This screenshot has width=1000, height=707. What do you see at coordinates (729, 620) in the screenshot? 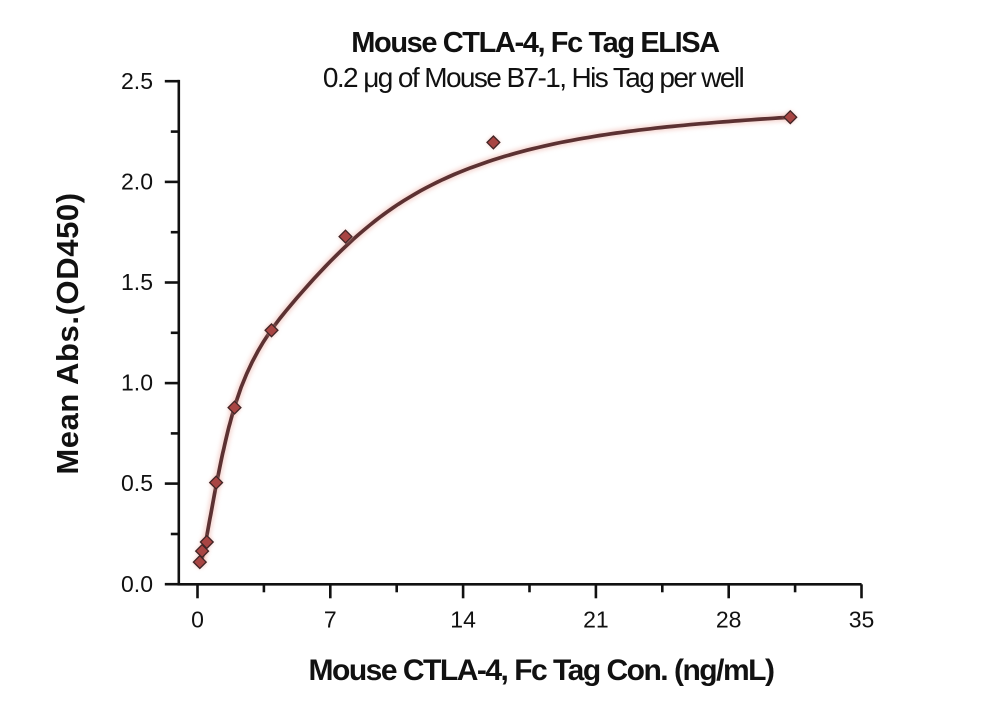
I see `svg-text: 28` at bounding box center [729, 620].